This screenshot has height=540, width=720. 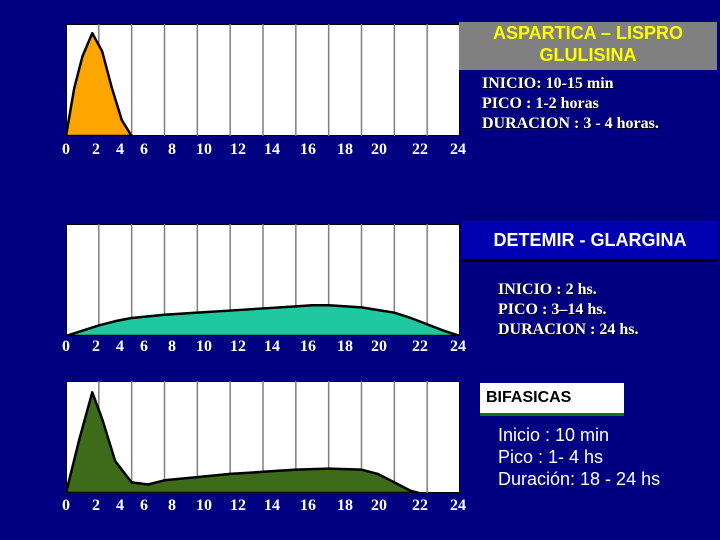 I want to click on info-duracion: Duración: 18 - 24 hs, so click(x=579, y=479).